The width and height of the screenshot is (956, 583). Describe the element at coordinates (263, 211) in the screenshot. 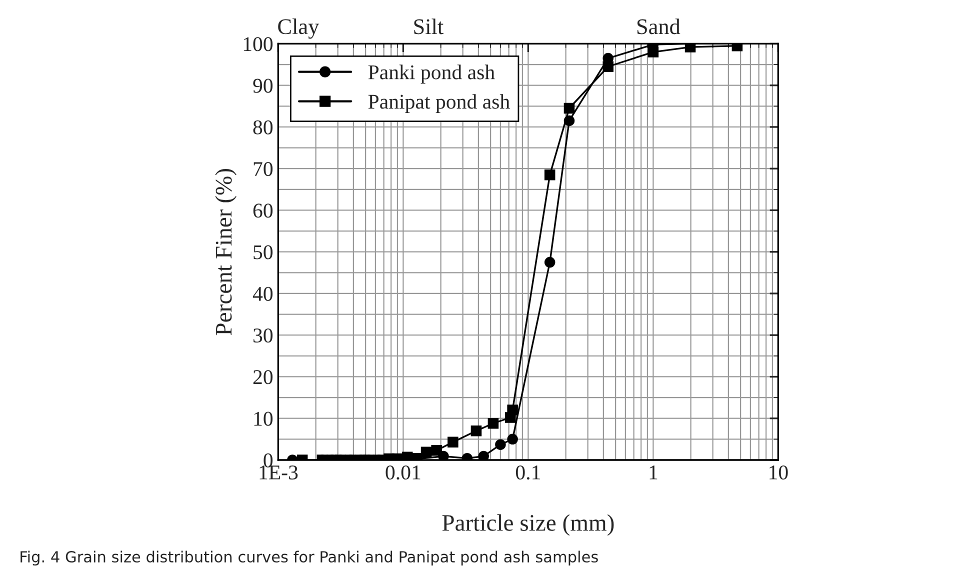

I see `y-tick-label: 60` at that location.